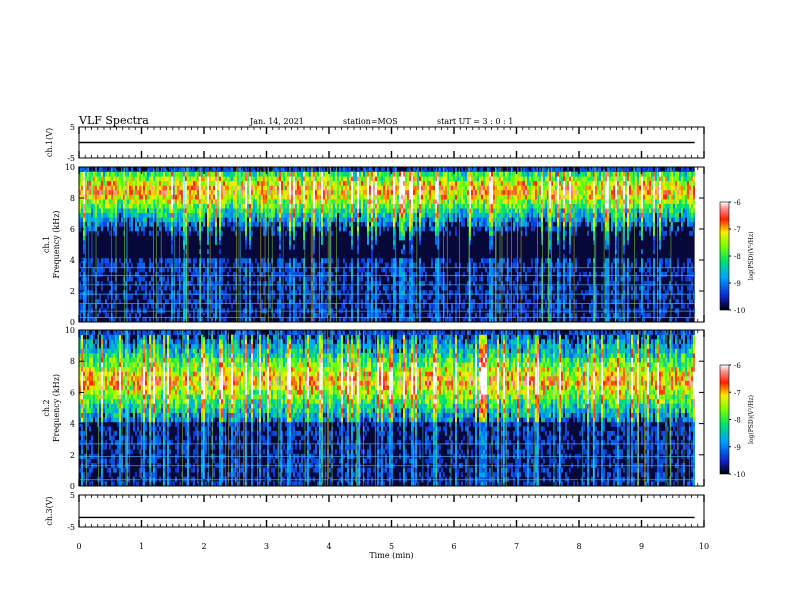  I want to click on time-axis: 0 1 2 3 4 5 6 7 8 9 10 Time (min), so click(392, 551).